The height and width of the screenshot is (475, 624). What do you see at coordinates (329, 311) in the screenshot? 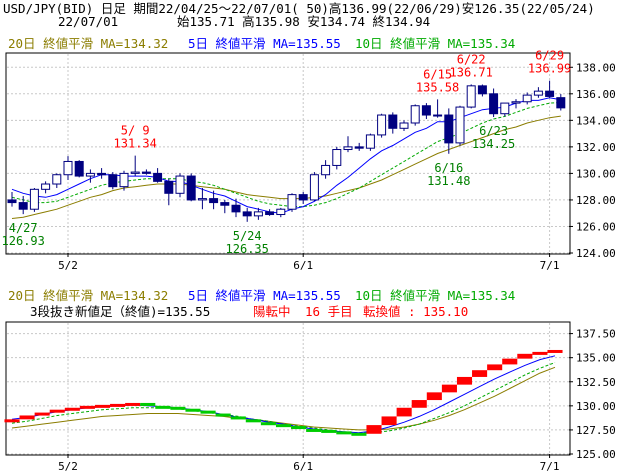
I see `sanbon-count: 16 手目` at bounding box center [329, 311].